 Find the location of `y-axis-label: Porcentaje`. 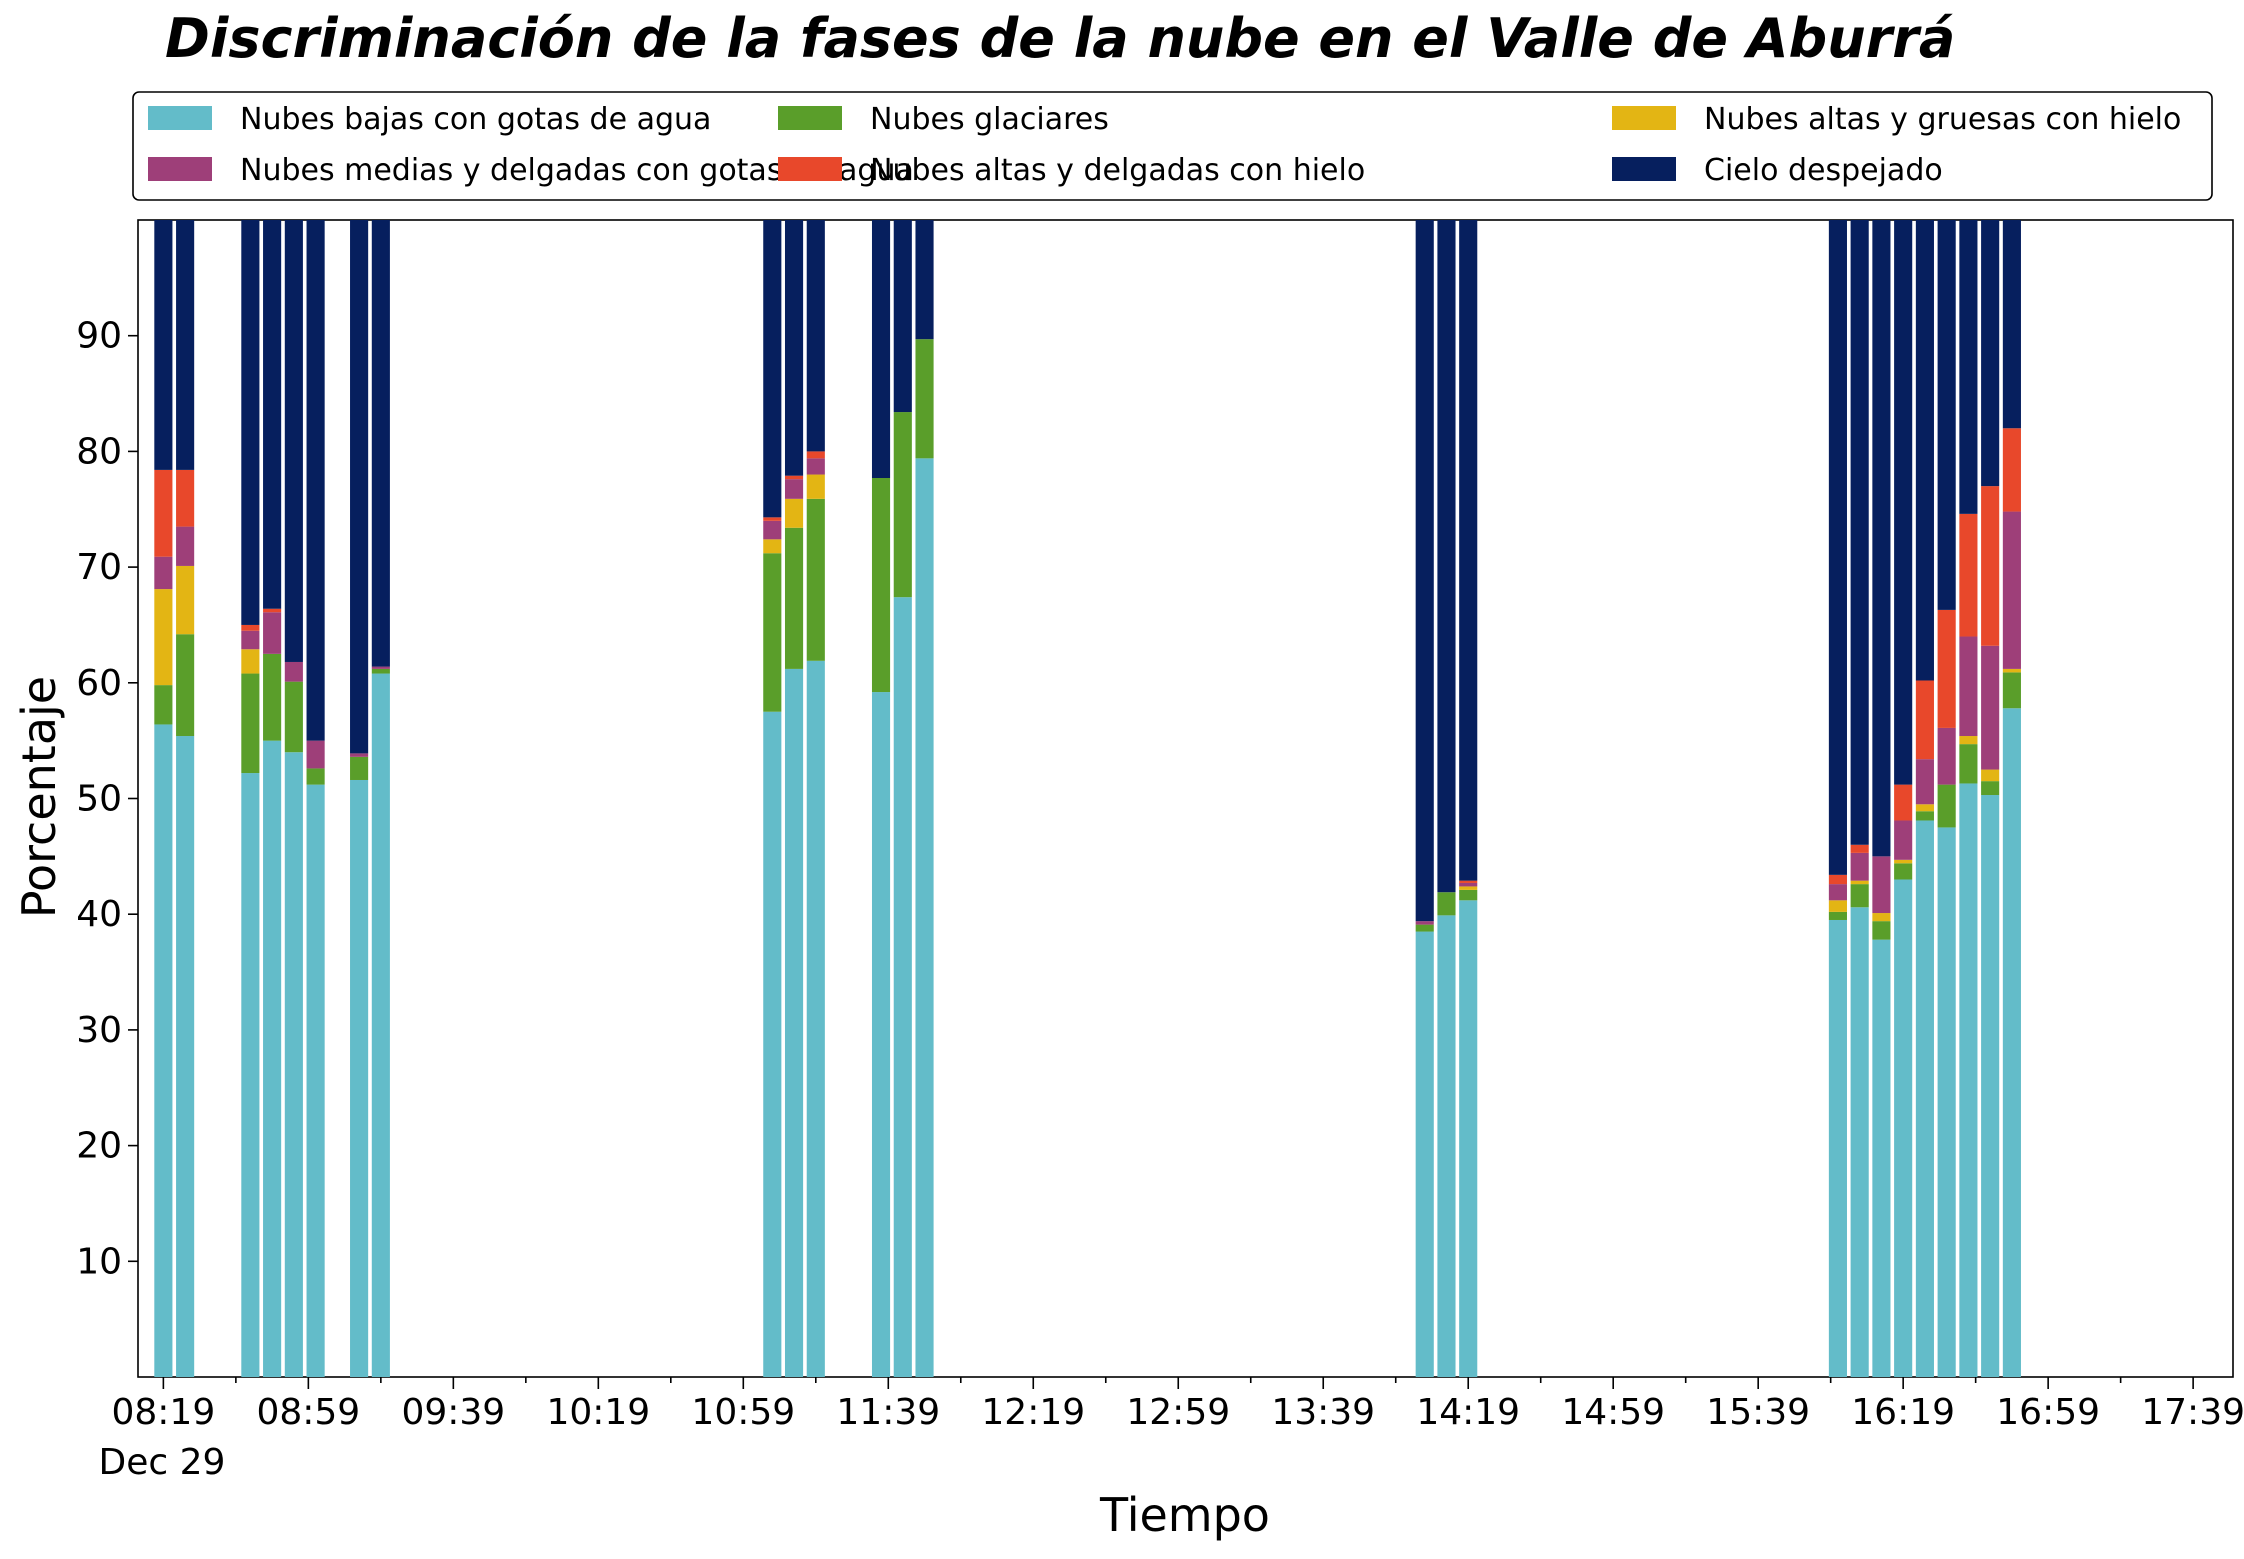

y-axis-label: Porcentaje is located at coordinates (39, 797).